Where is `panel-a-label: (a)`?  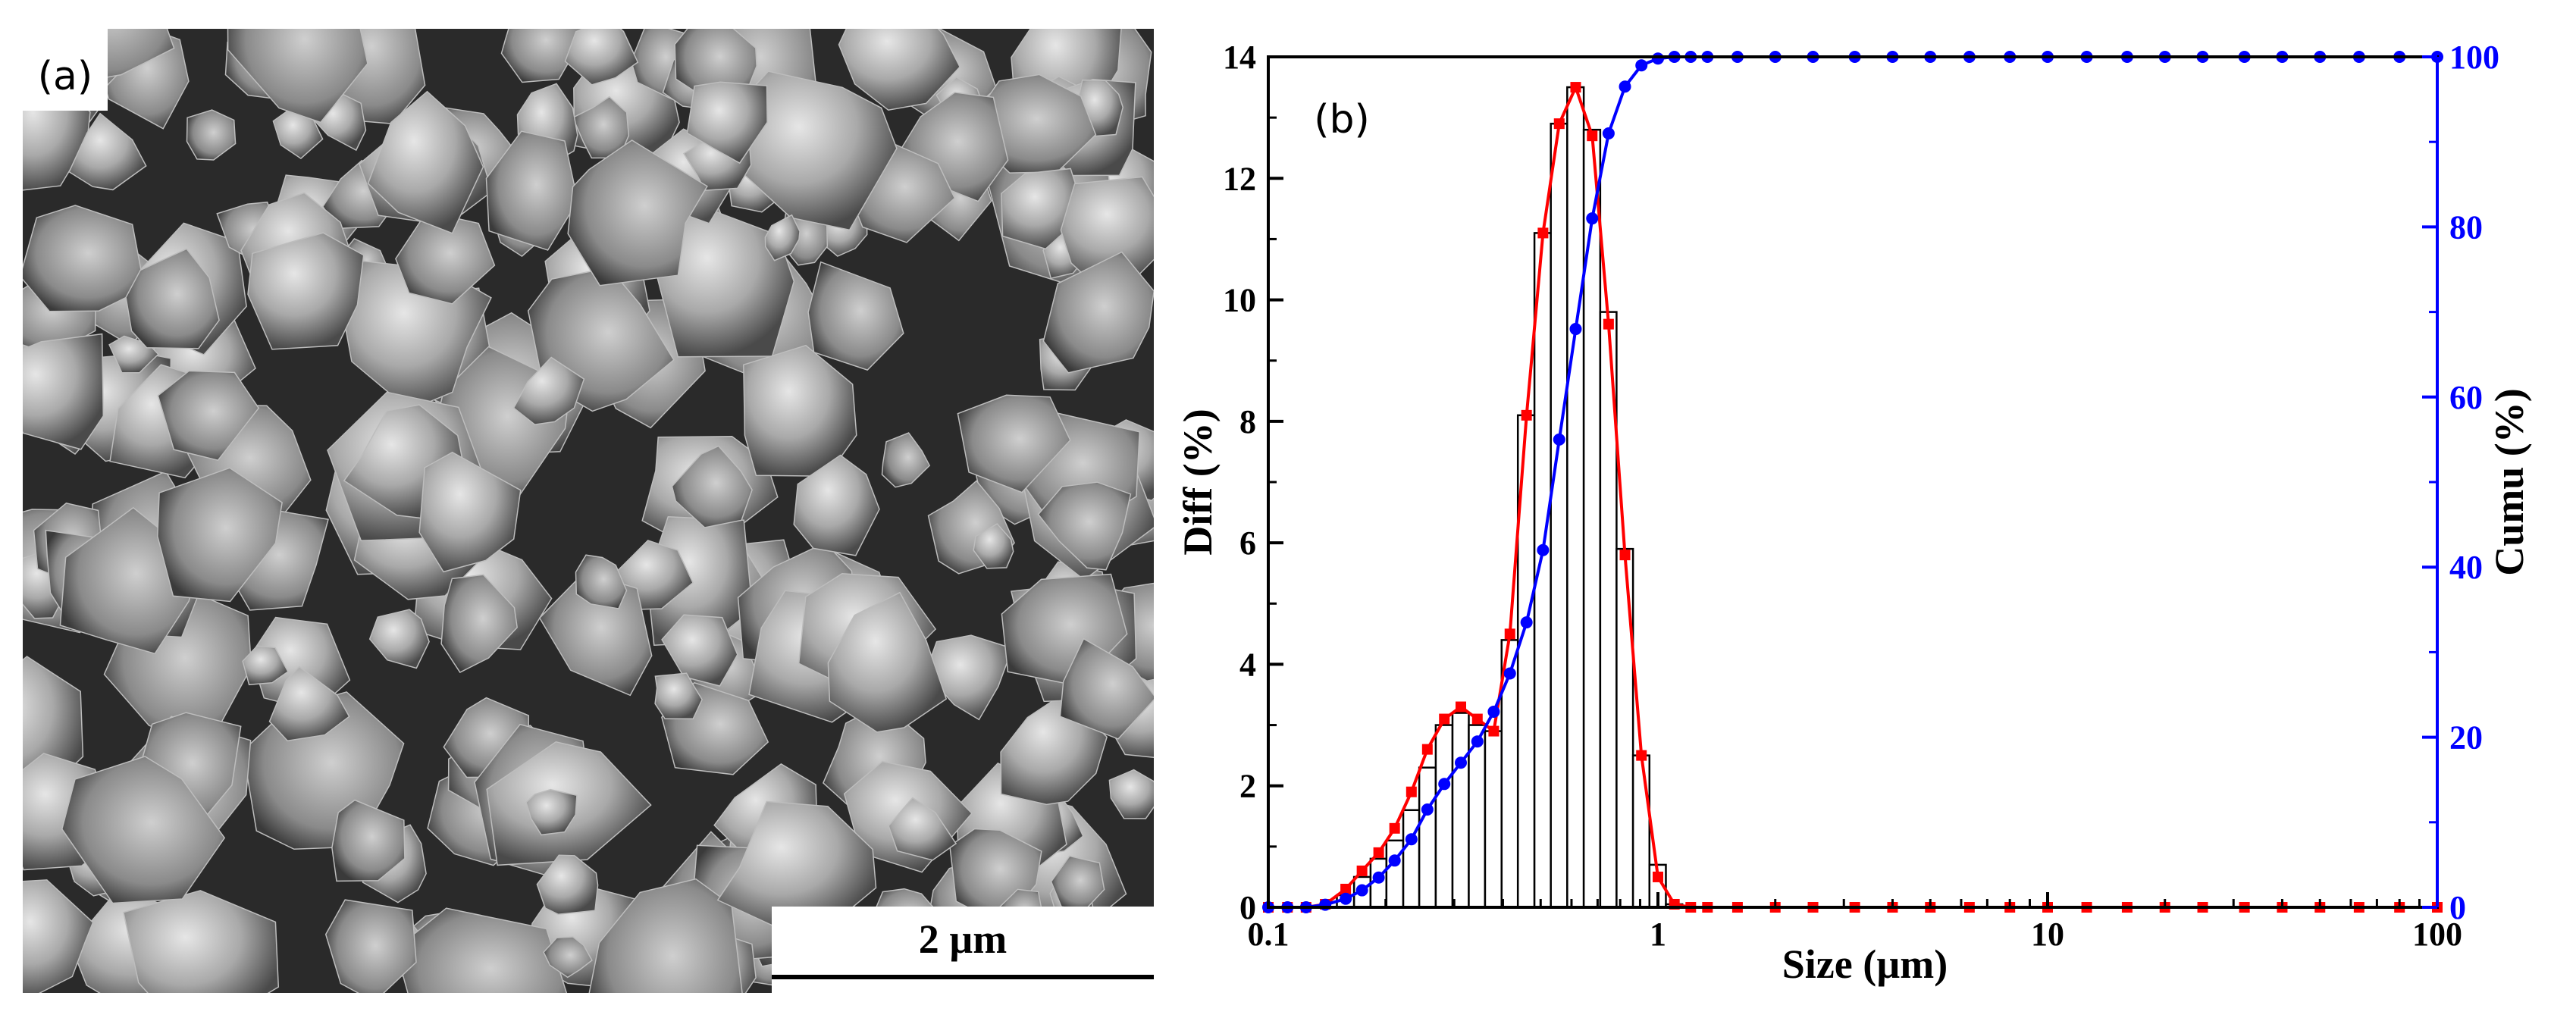 panel-a-label: (a) is located at coordinates (65, 76).